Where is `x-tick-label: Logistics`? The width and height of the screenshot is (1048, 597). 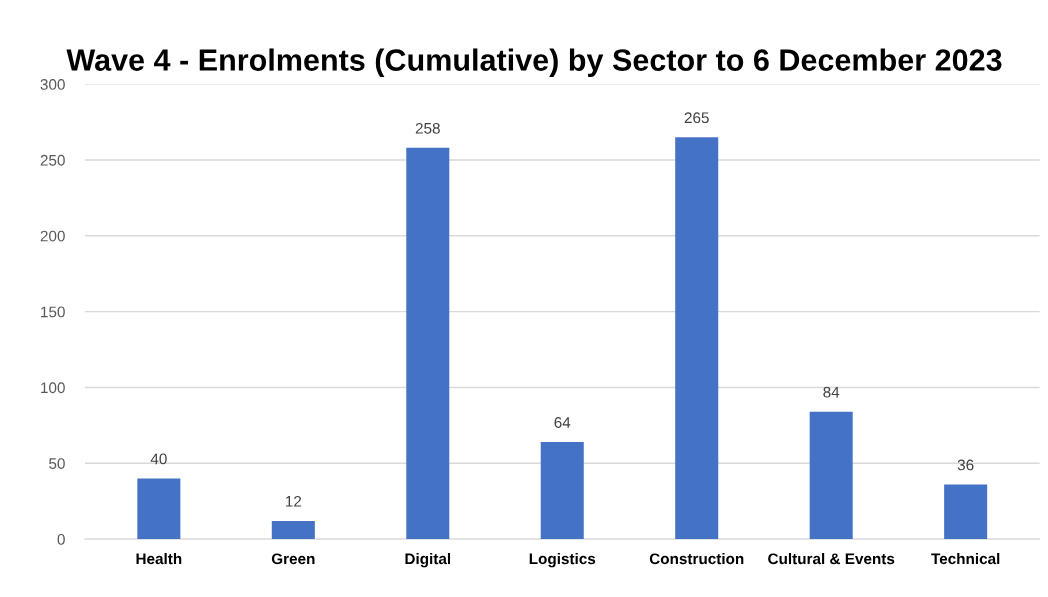 x-tick-label: Logistics is located at coordinates (562, 560).